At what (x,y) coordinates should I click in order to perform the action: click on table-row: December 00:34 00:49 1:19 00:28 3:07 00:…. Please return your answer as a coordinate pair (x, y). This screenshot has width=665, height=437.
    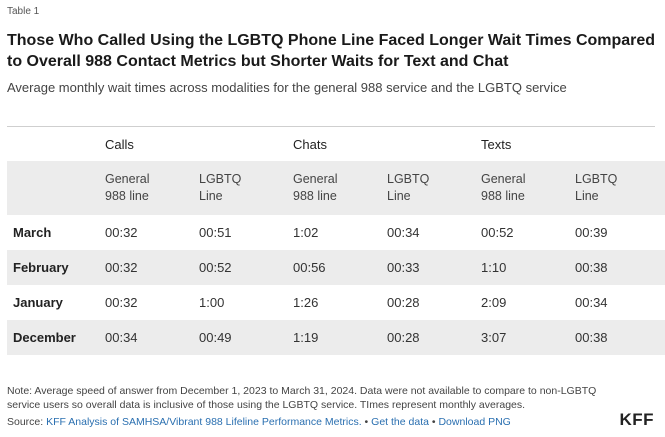
    Looking at the image, I should click on (336, 337).